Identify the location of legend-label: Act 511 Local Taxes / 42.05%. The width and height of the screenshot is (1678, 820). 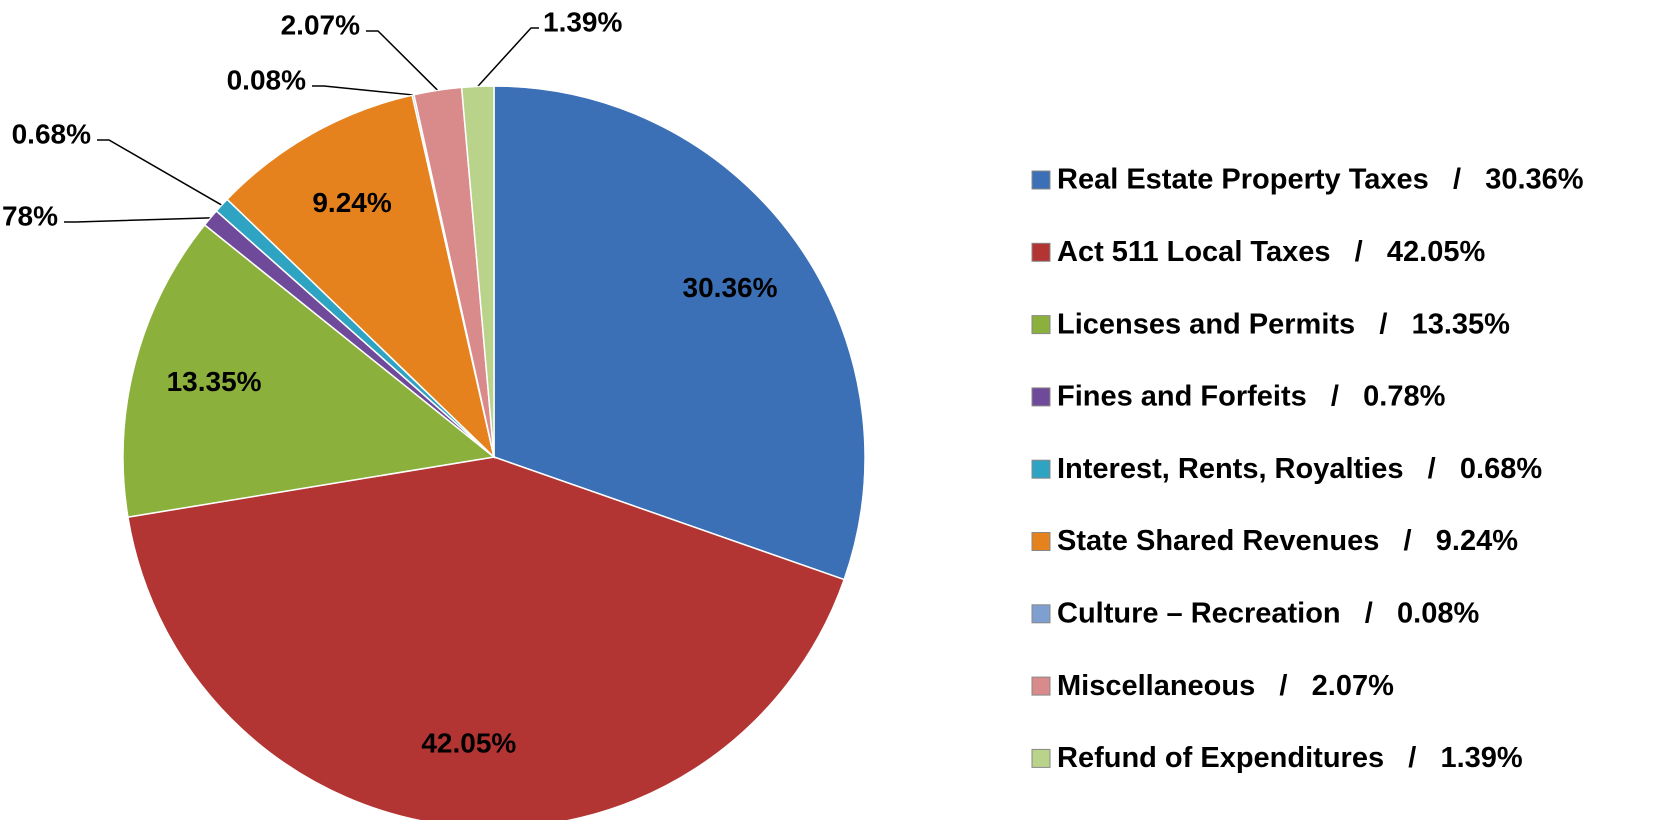
(1271, 252).